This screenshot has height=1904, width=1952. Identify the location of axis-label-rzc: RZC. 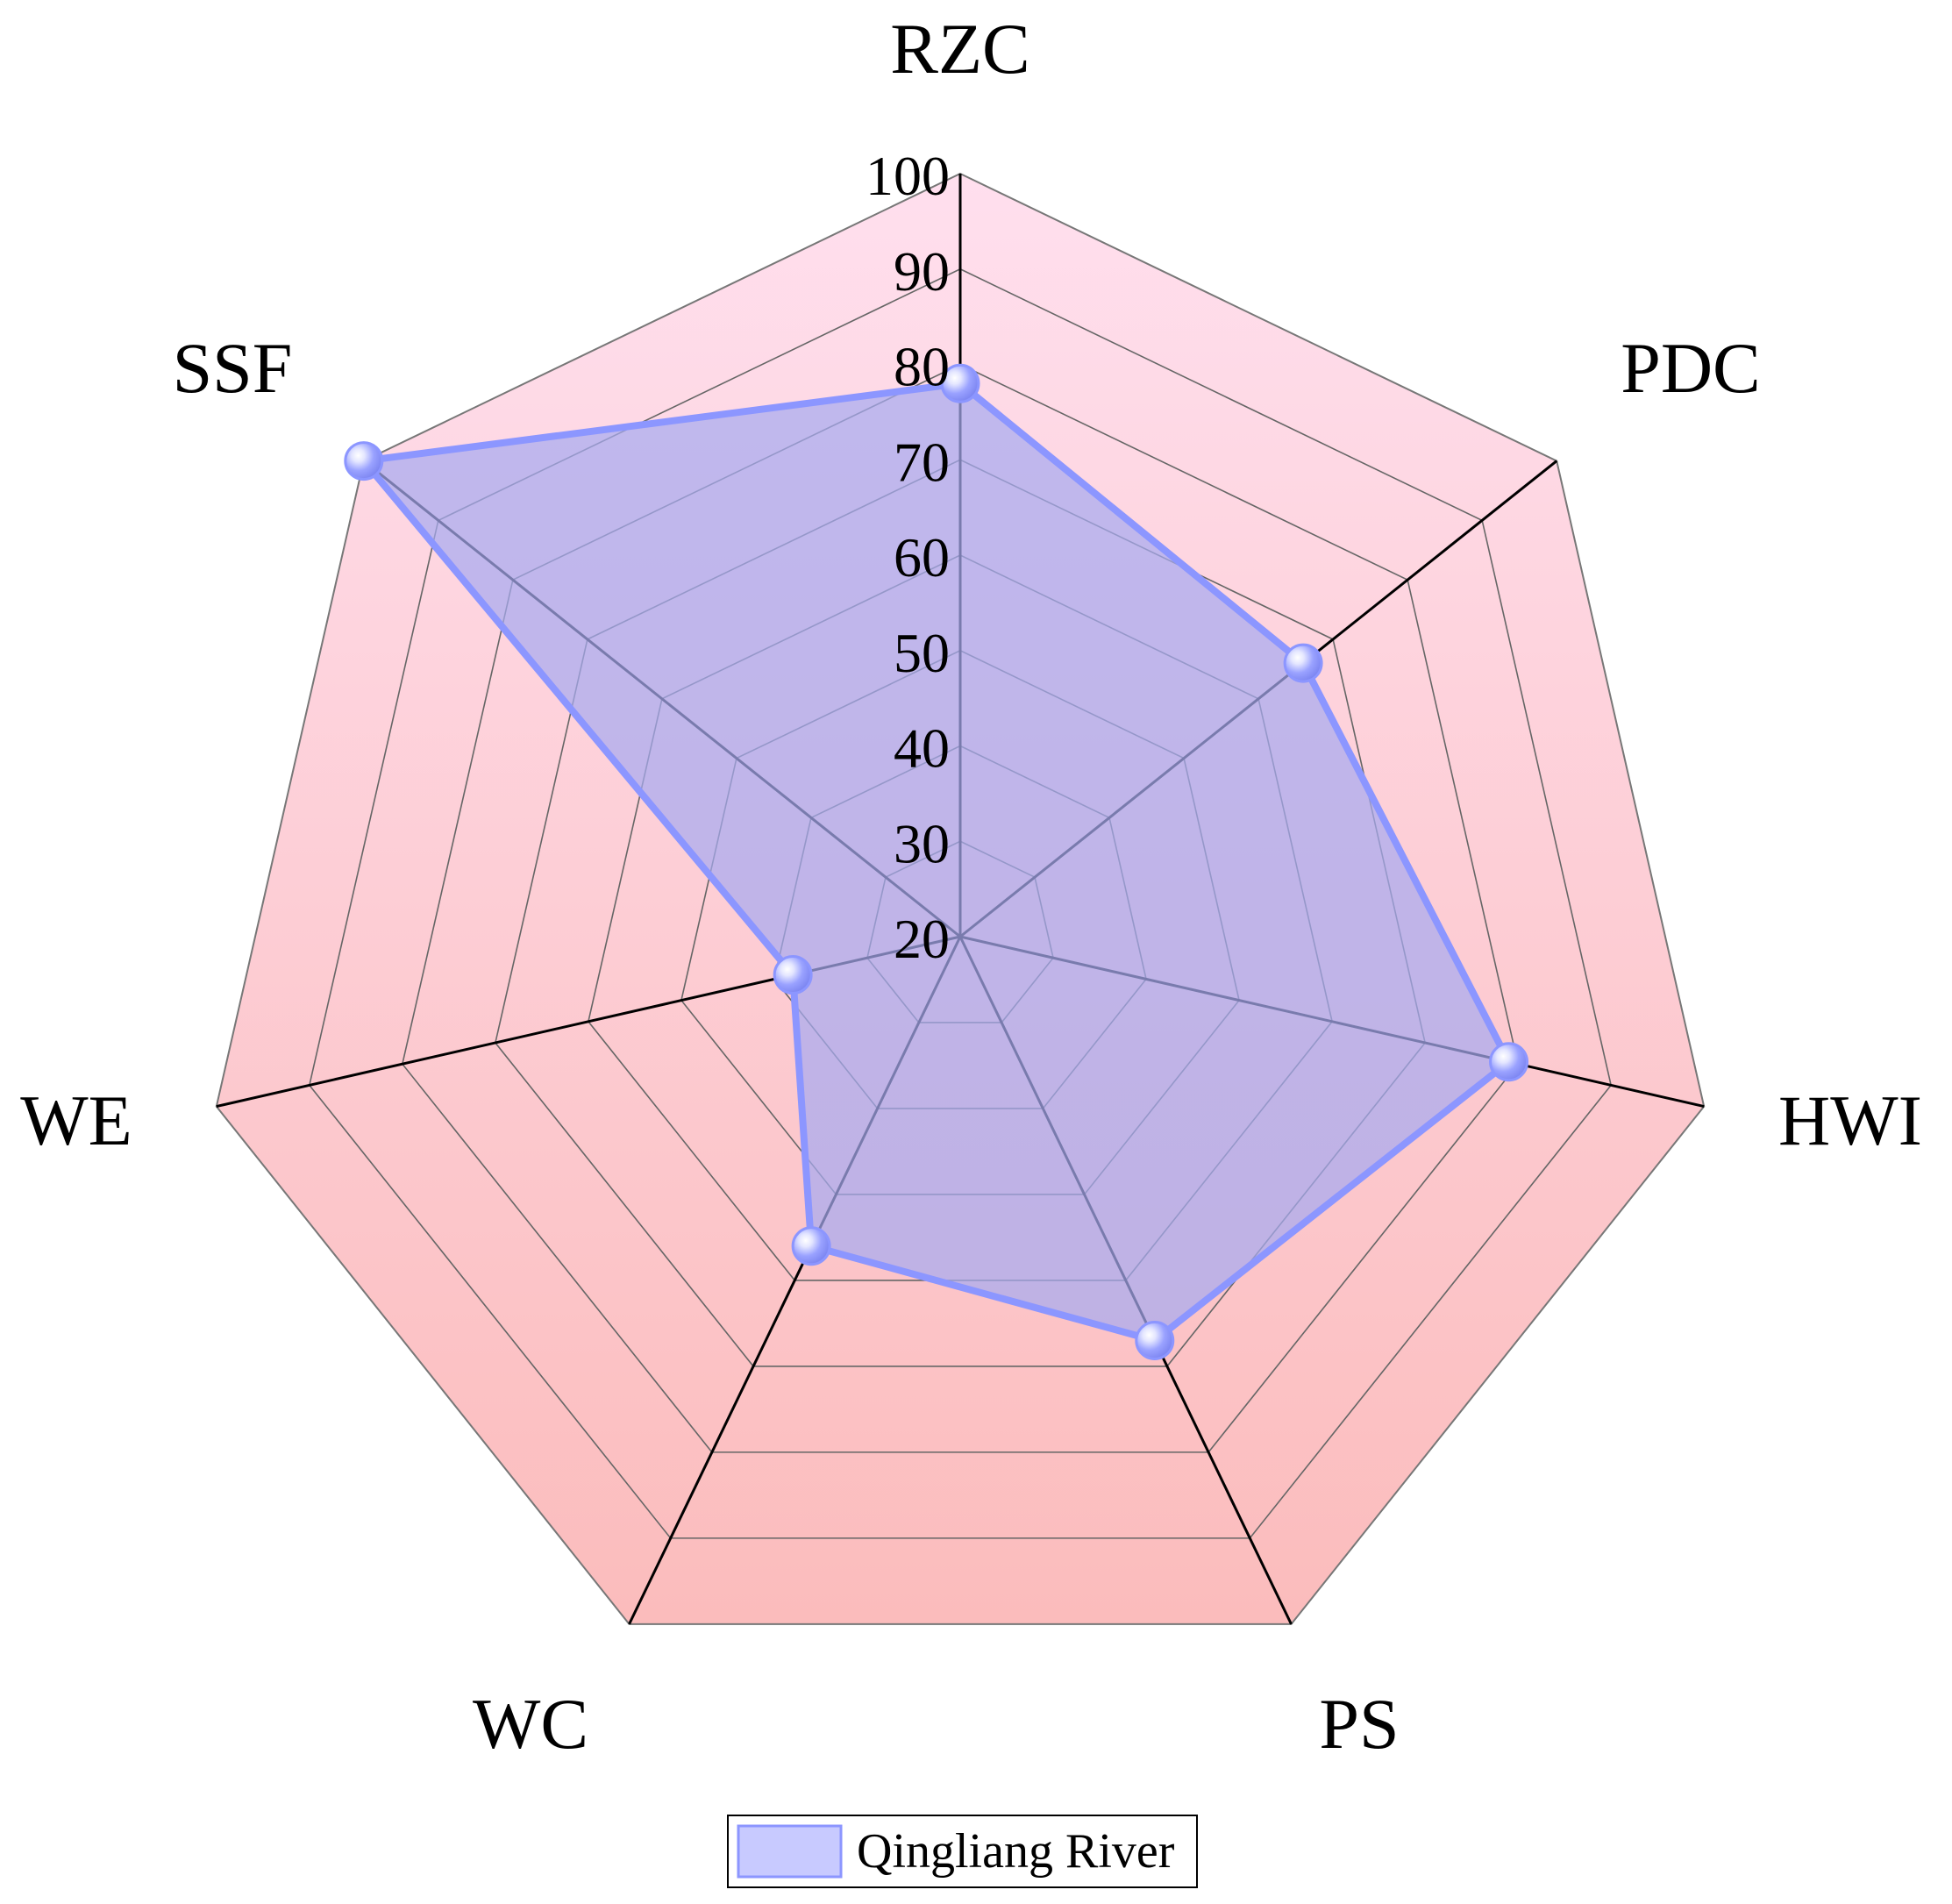
(959, 49).